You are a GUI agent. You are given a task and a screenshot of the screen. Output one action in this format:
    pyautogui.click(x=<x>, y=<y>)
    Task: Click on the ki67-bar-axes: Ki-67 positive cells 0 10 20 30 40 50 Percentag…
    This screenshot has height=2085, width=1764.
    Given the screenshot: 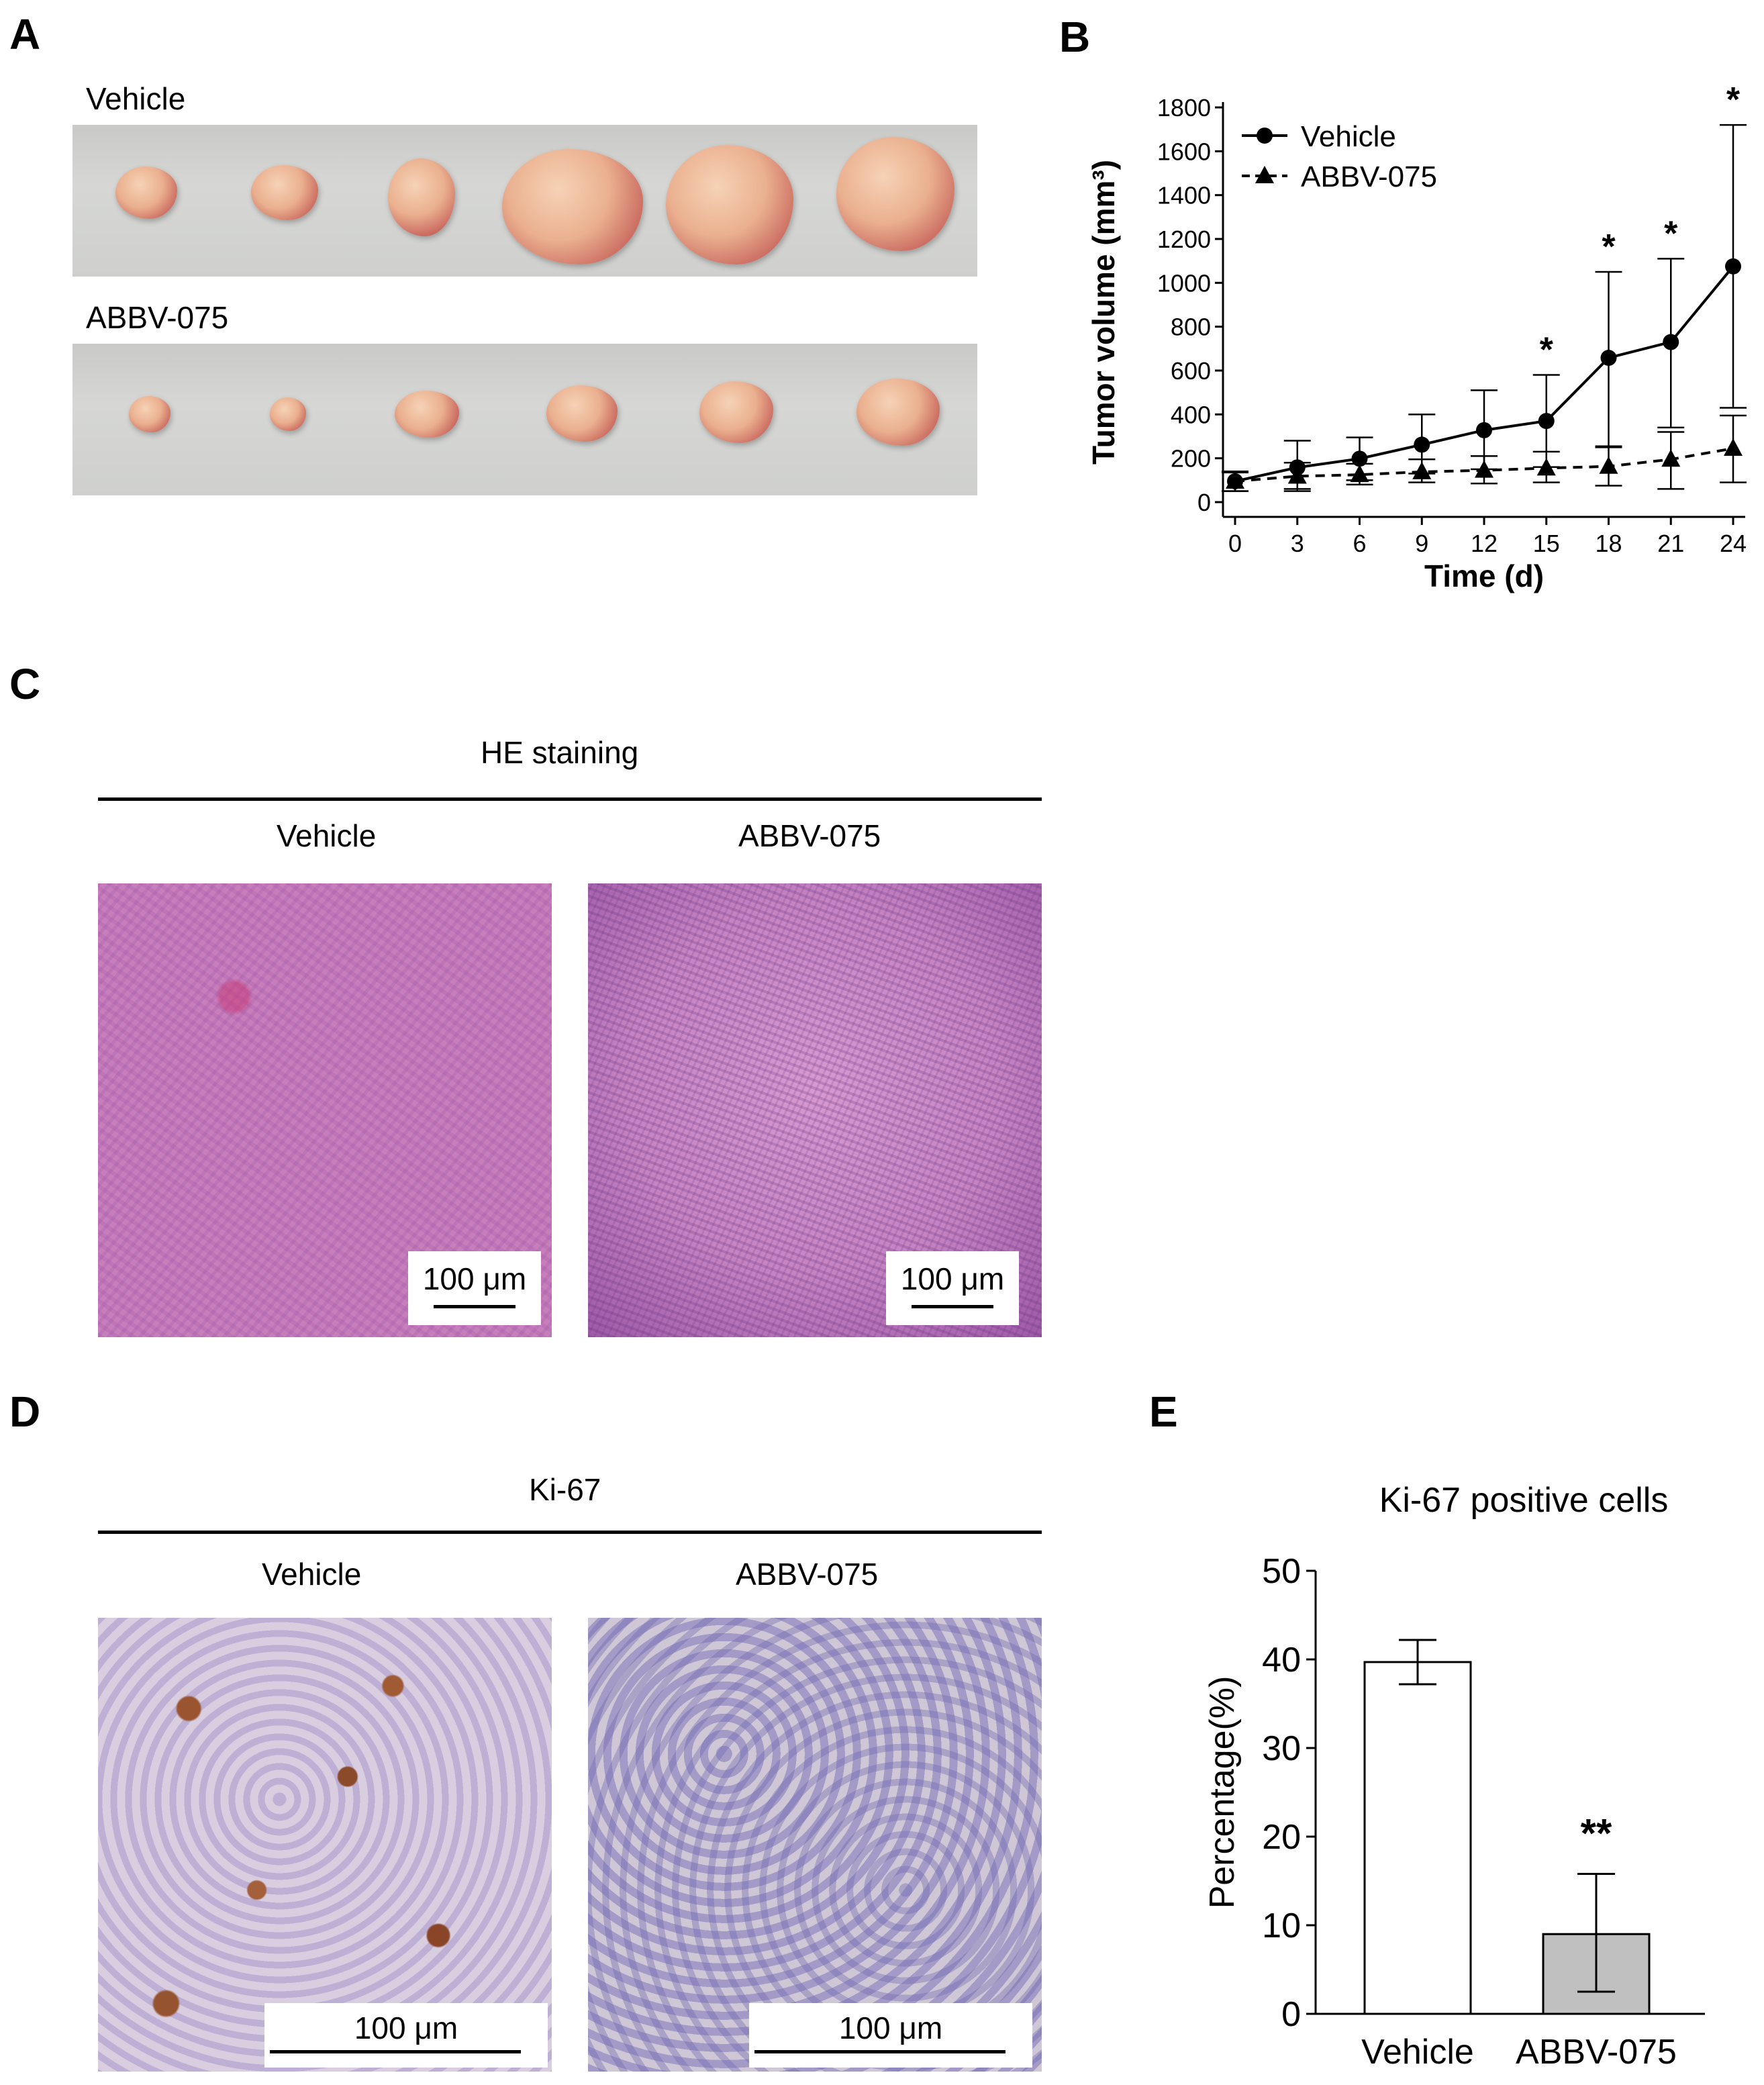 What is the action you would take?
    pyautogui.click(x=1454, y=1776)
    